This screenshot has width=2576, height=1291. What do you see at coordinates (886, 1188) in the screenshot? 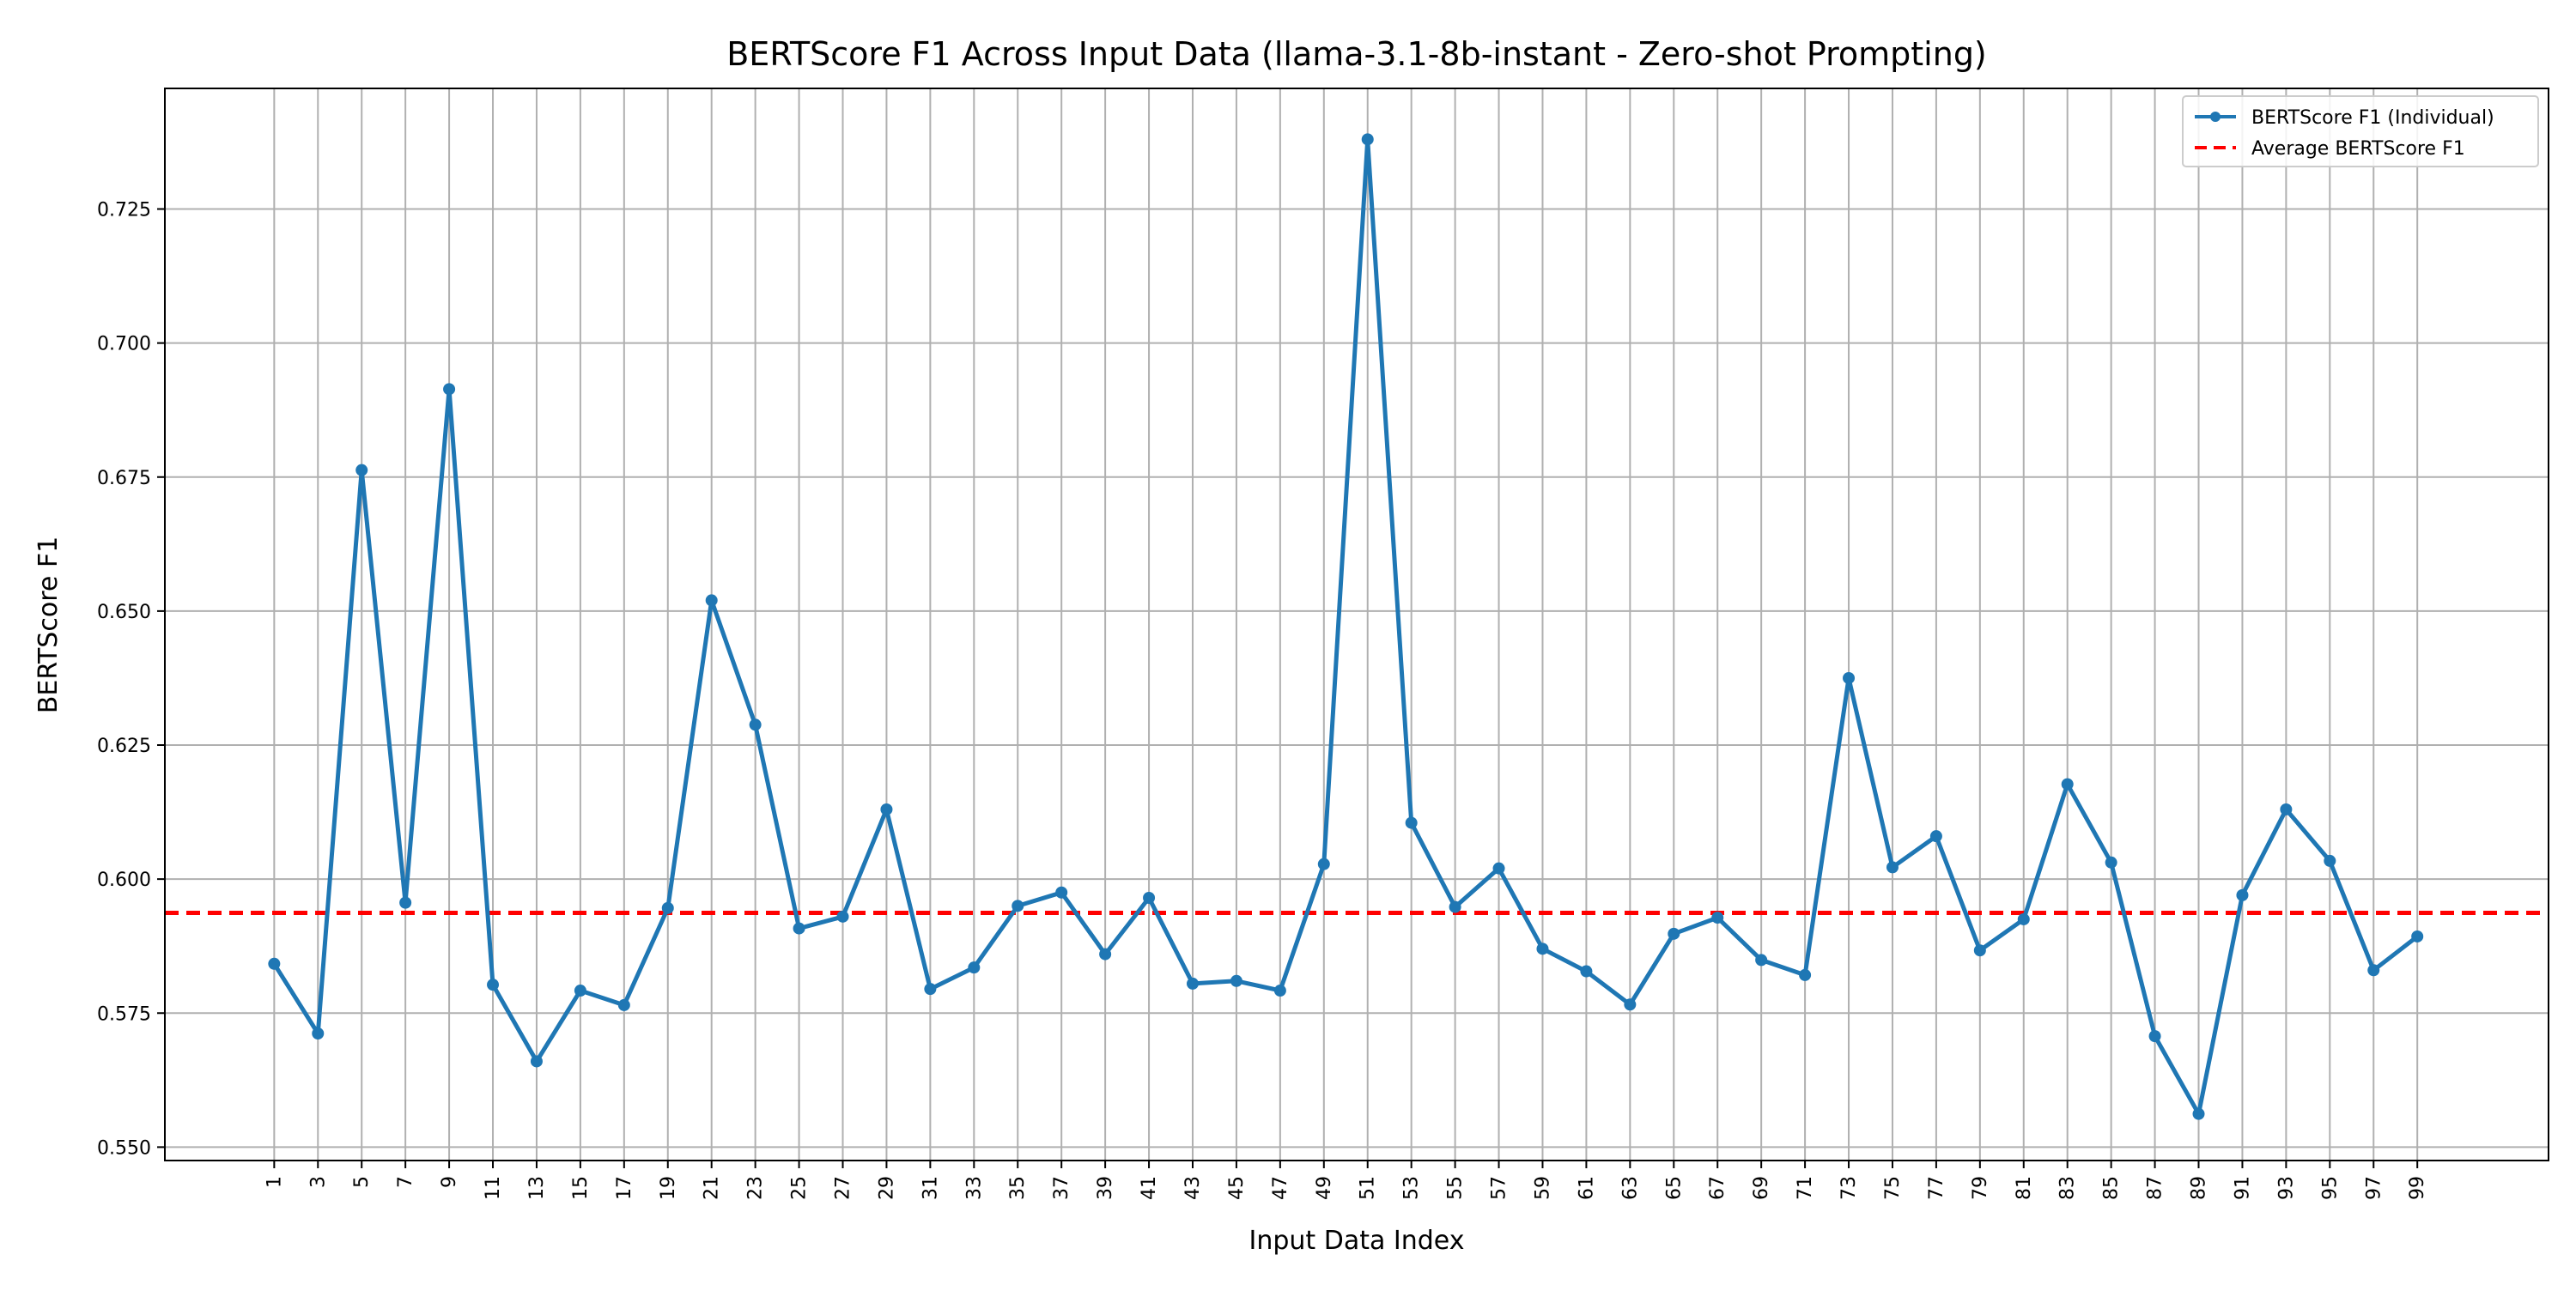
I see `x-tick-label: 29` at bounding box center [886, 1188].